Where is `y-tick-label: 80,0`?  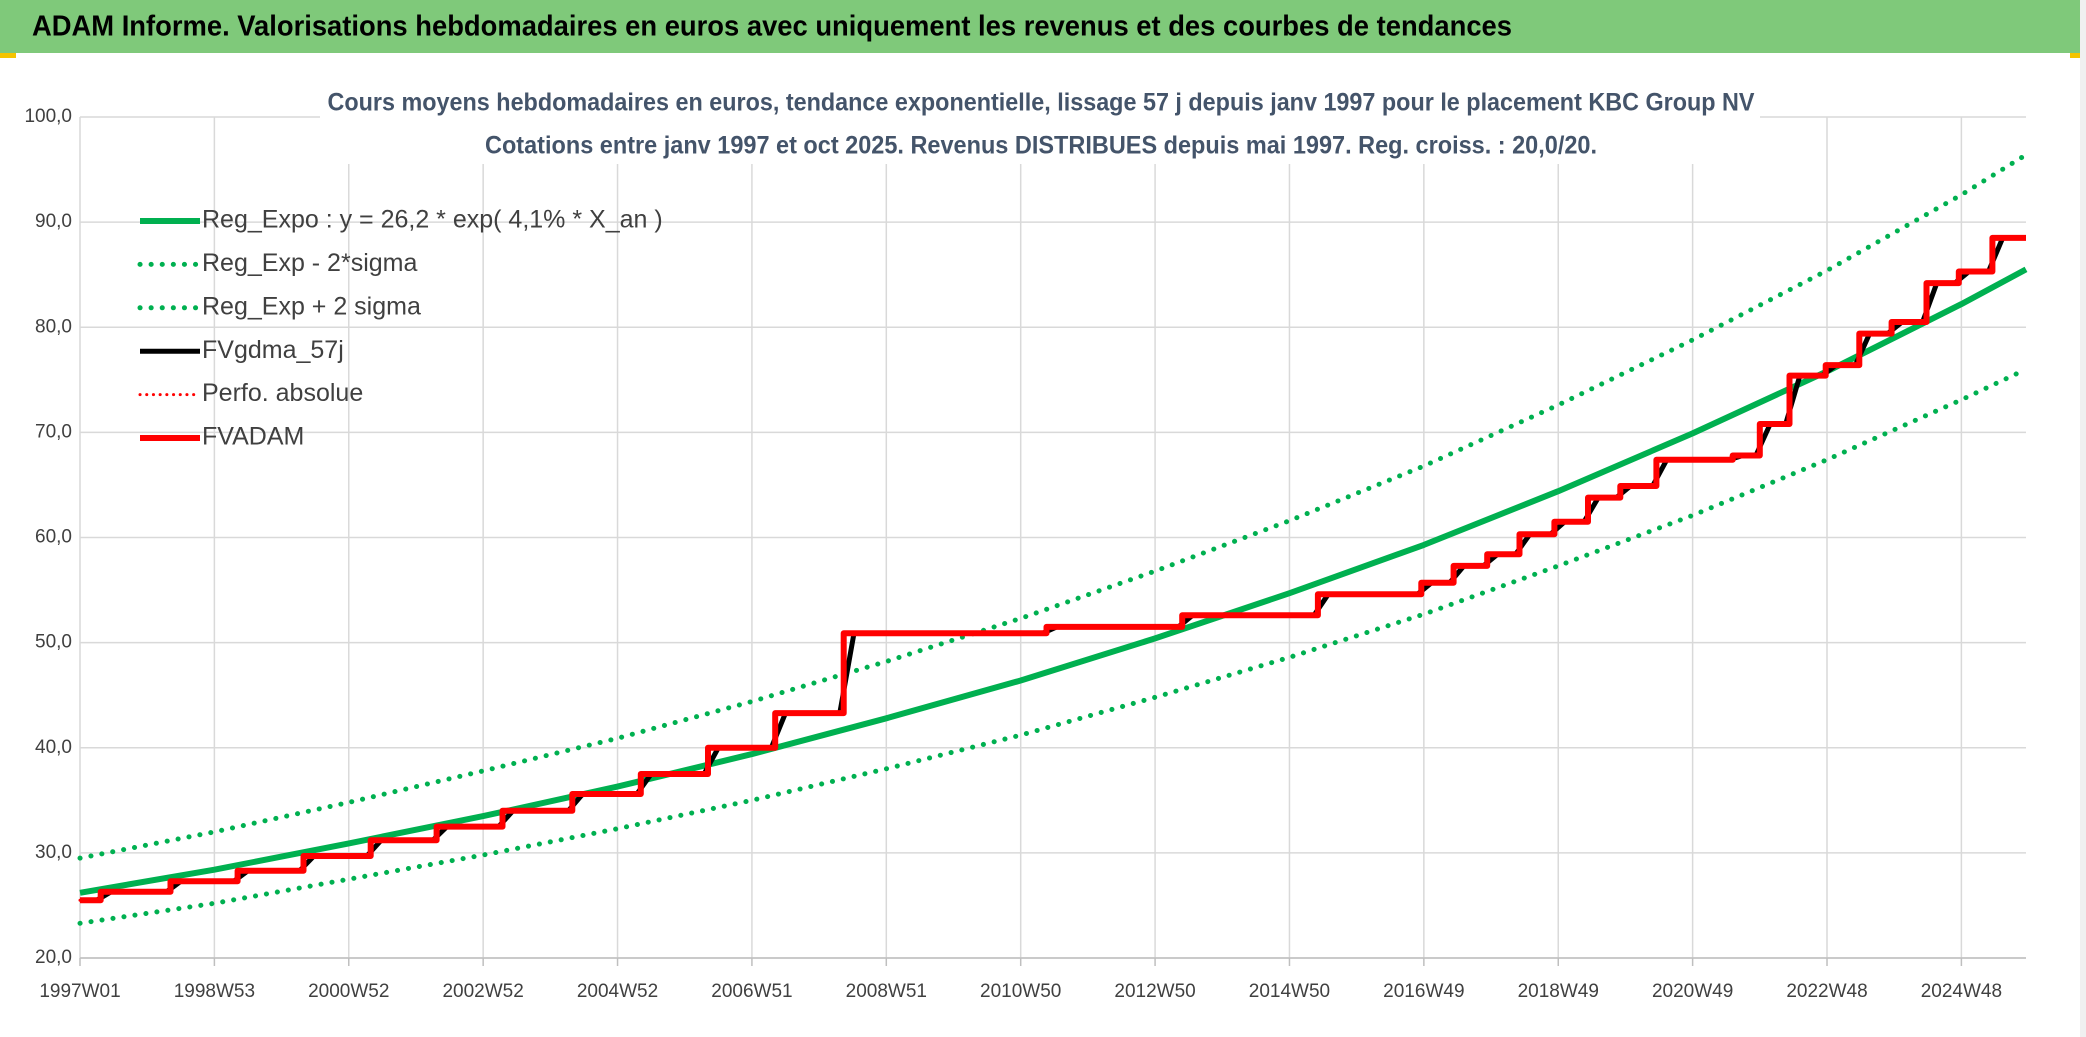
y-tick-label: 80,0 is located at coordinates (53, 326).